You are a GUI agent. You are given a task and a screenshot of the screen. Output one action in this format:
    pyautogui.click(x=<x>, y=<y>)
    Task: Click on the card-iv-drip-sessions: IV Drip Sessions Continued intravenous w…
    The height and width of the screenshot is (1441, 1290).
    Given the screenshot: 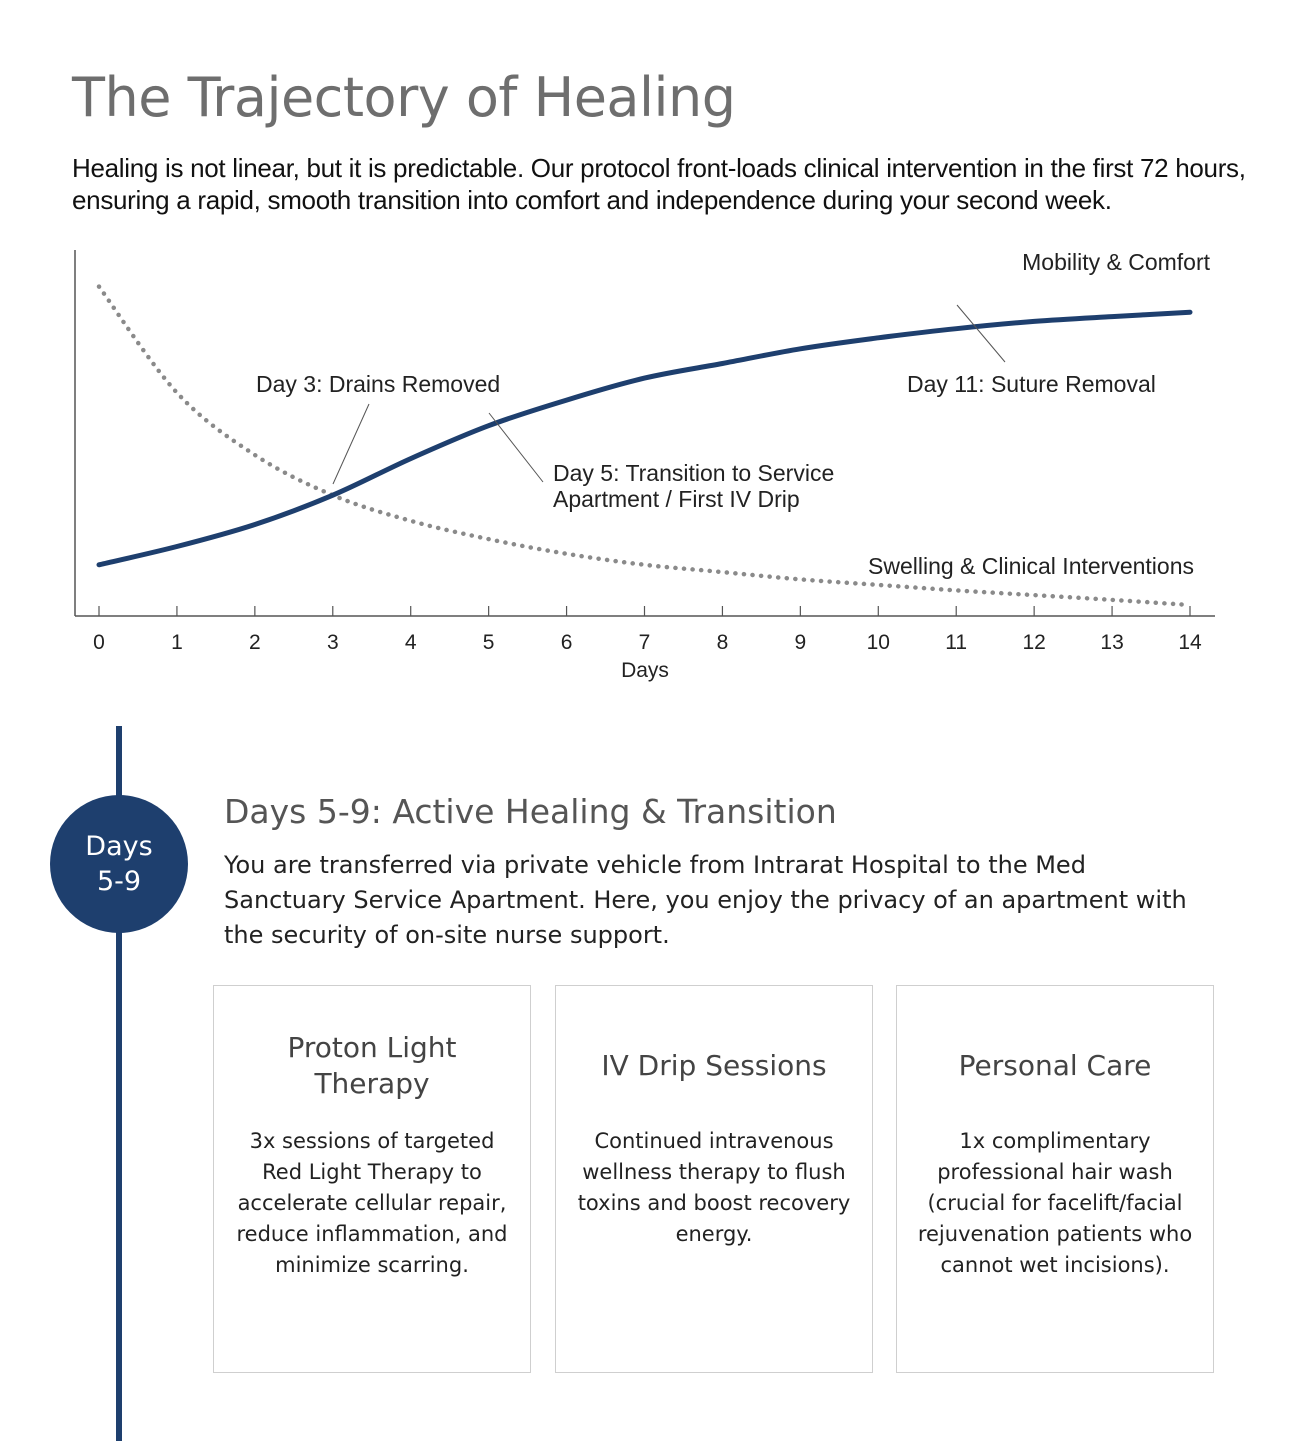 What is the action you would take?
    pyautogui.click(x=714, y=1179)
    